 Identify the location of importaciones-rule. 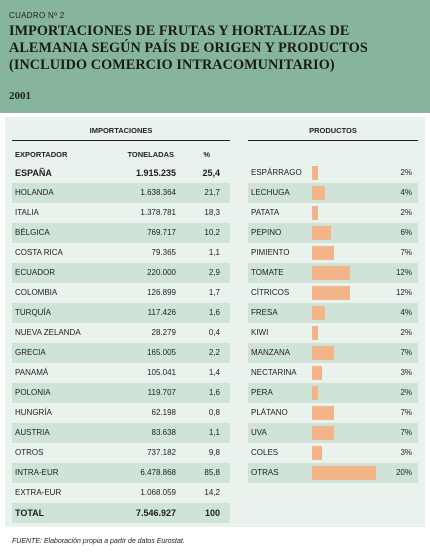
(121, 140).